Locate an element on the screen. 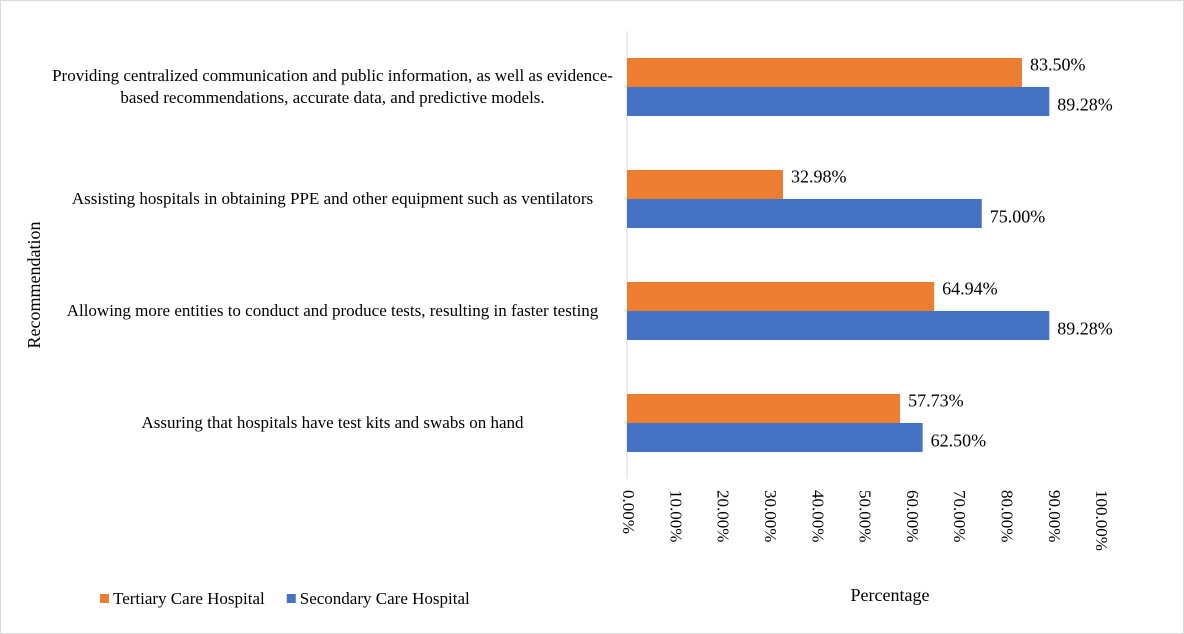  x-axis-title: Percentage is located at coordinates (890, 595).